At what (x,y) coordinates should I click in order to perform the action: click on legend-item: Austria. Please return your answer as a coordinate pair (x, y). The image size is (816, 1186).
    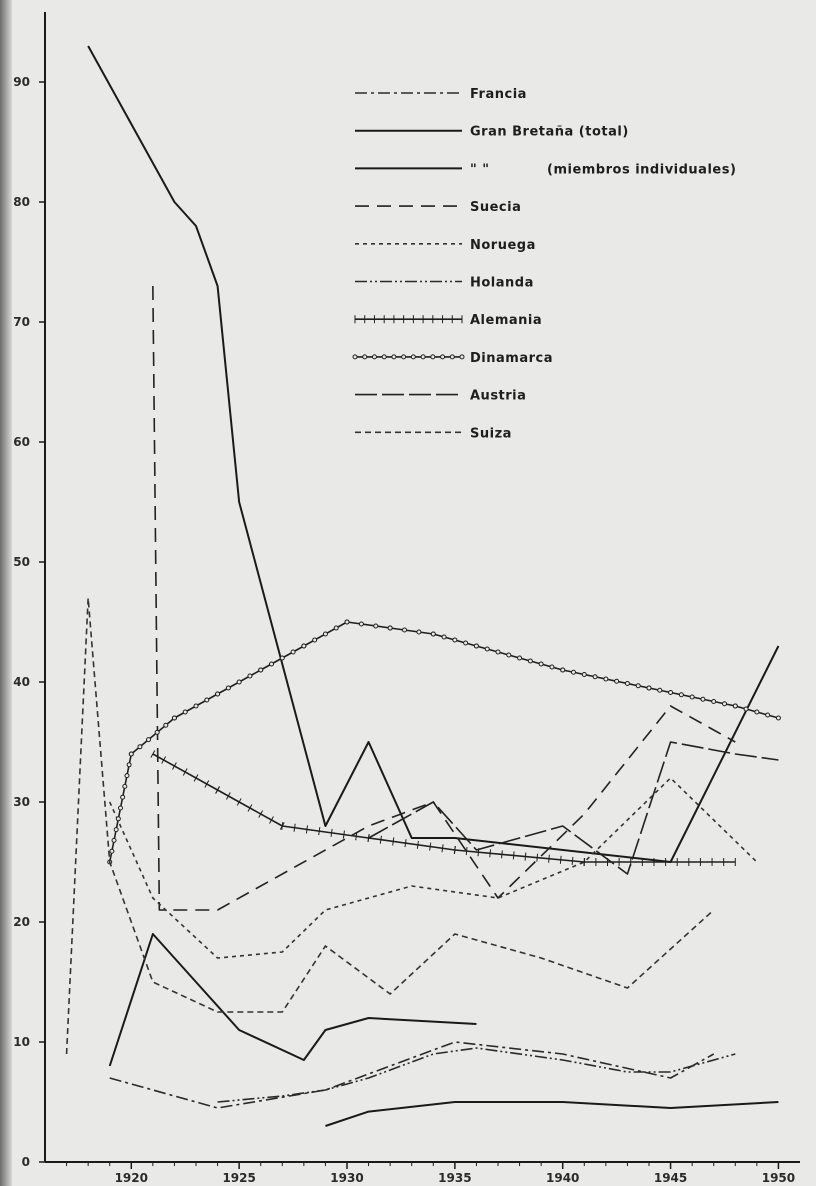
    Looking at the image, I should click on (440, 396).